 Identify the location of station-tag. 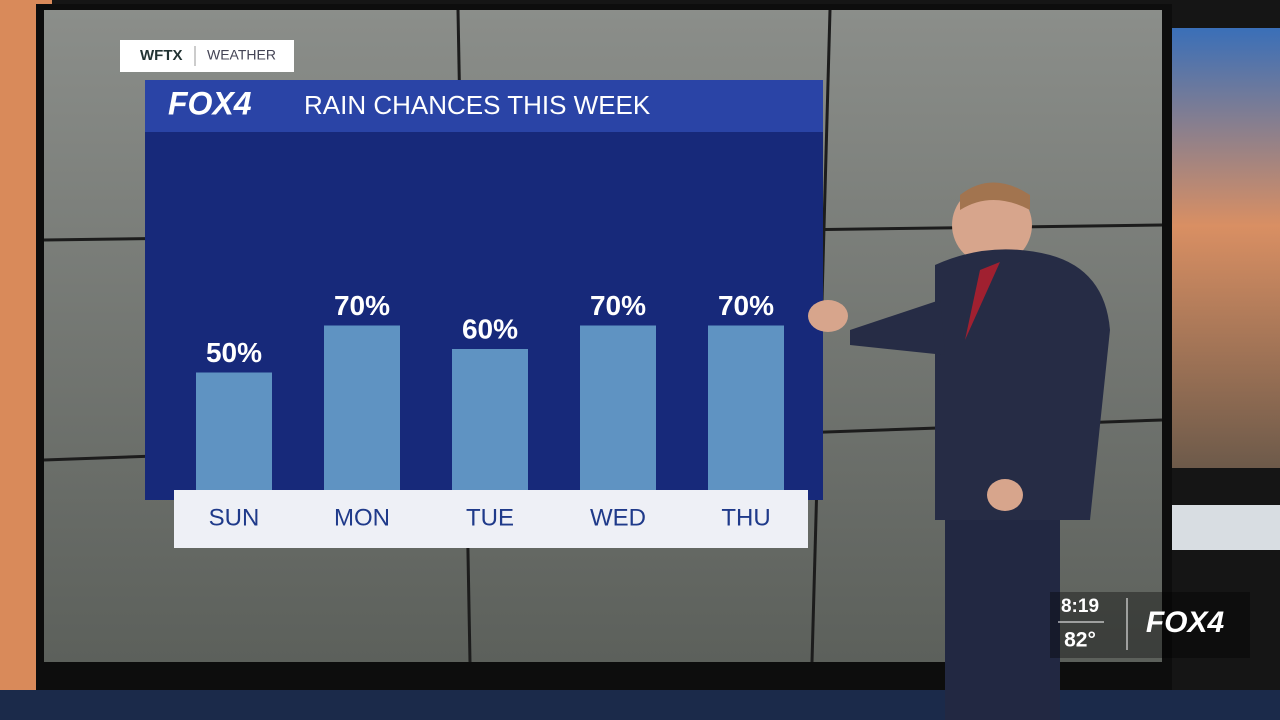
(207, 56).